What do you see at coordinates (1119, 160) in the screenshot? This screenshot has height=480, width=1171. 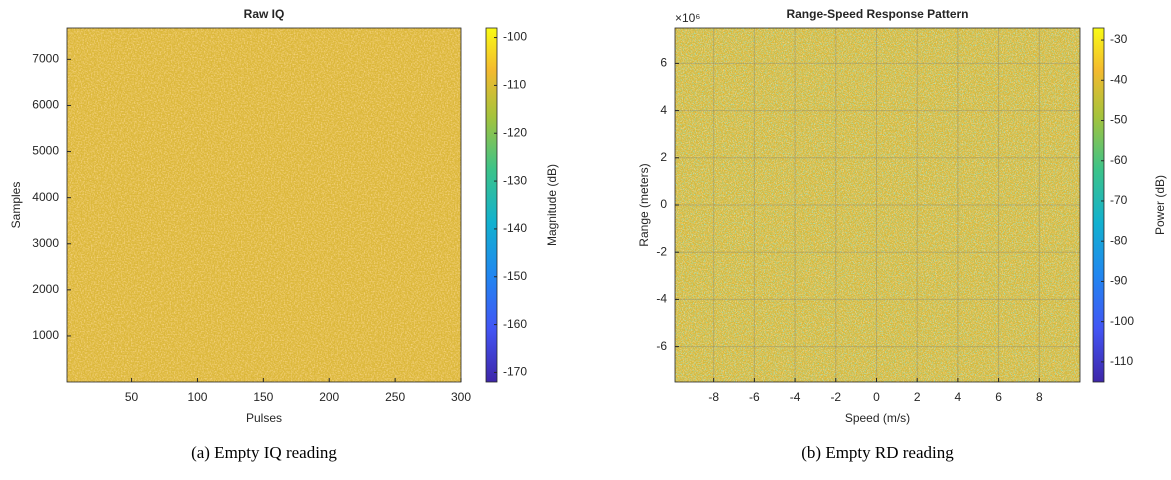 I see `colorbar-tick-label: -60` at bounding box center [1119, 160].